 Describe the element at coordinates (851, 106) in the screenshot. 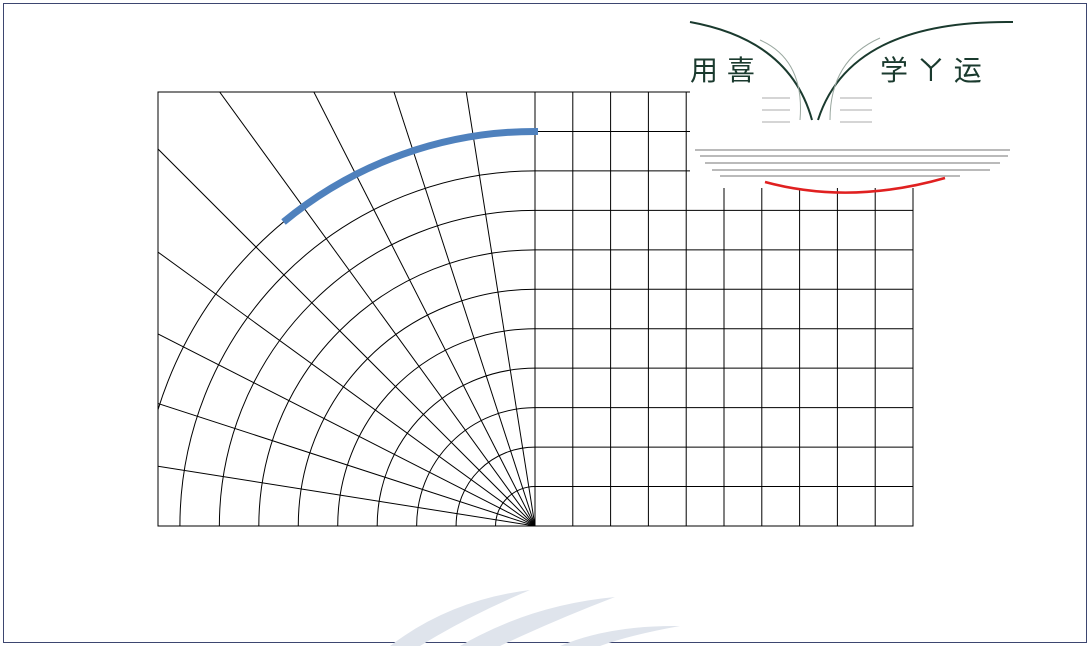

I see `seal-logo: 用 喜 学 ㄚ 运` at that location.